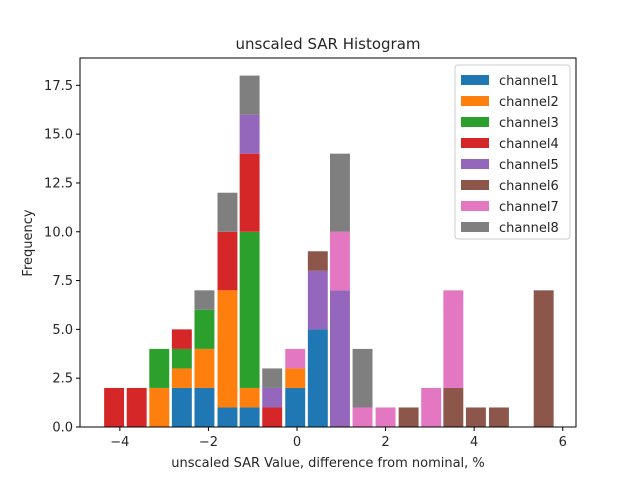 This screenshot has width=640, height=480. I want to click on legend-label-channel6: channel6, so click(529, 186).